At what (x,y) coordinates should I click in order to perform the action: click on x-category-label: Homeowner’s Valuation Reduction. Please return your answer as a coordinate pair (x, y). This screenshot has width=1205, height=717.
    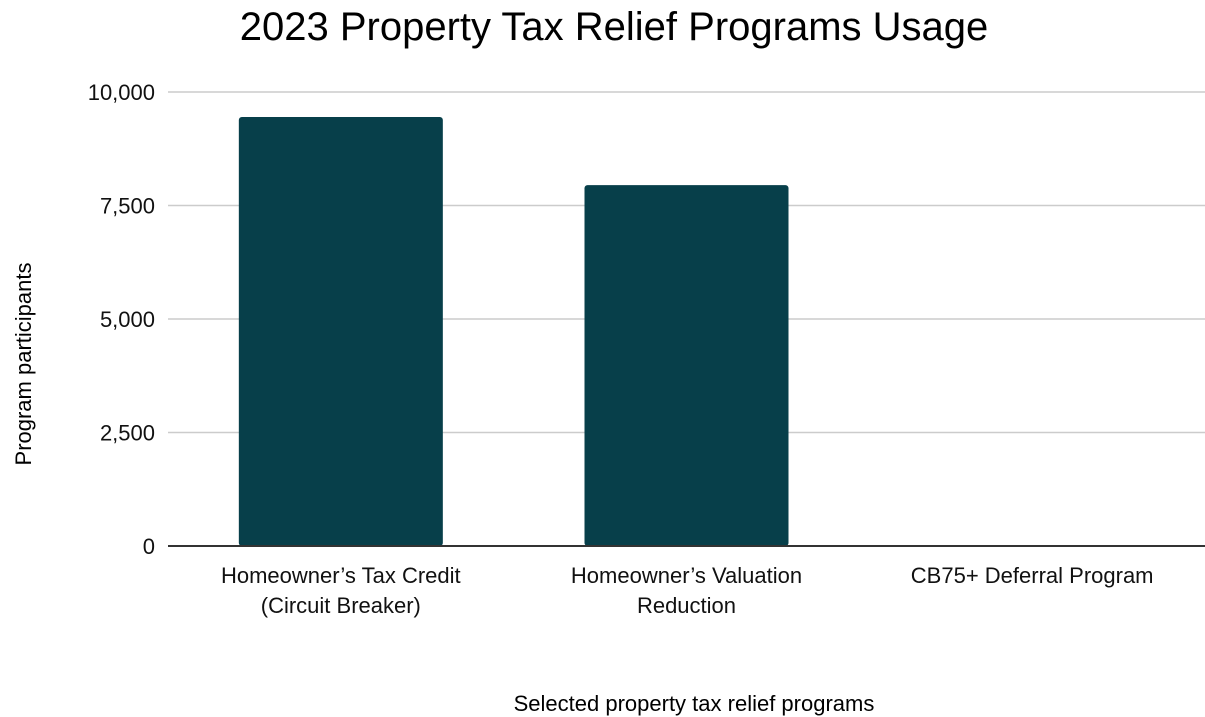
    Looking at the image, I should click on (686, 590).